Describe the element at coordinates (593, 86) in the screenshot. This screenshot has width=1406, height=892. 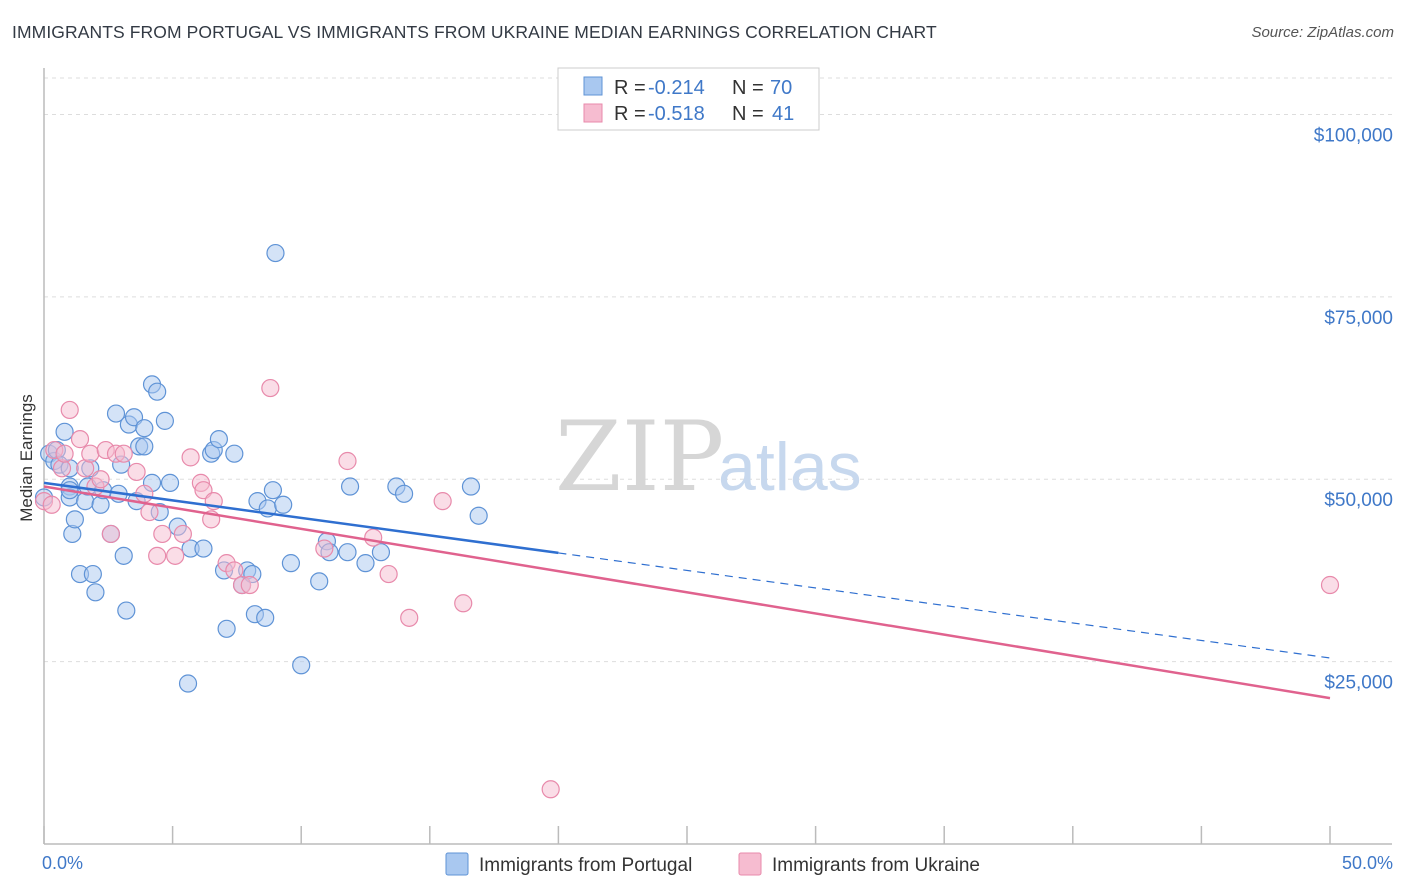
I see `legend-swatch-portugal` at that location.